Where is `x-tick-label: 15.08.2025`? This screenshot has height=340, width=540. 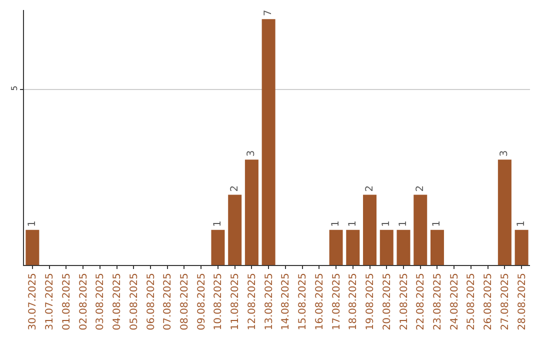
x-tick-label: 15.08.2025 is located at coordinates (303, 301).